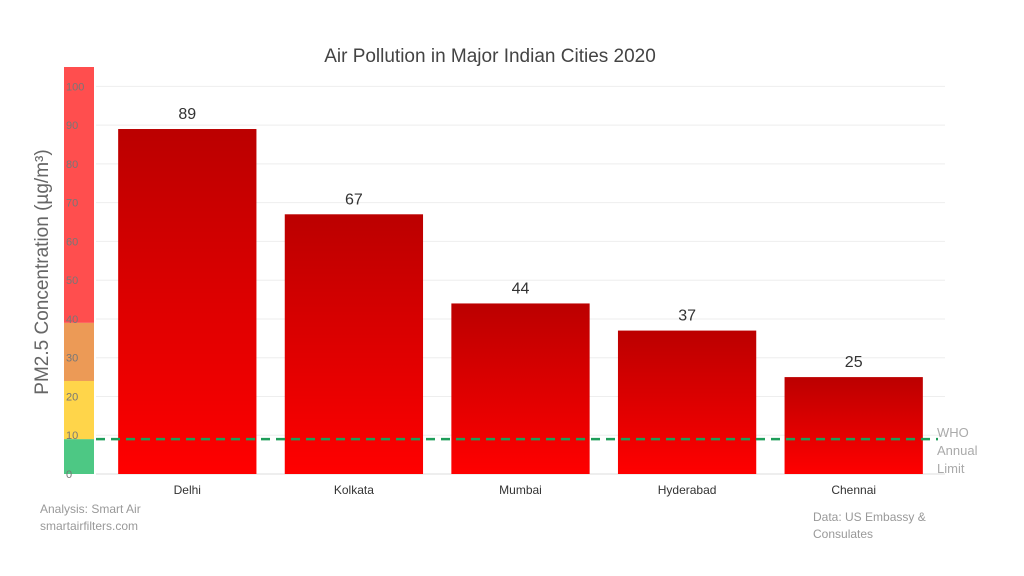 The image size is (1024, 576). I want to click on data-source: Data: US Embassy &, so click(869, 517).